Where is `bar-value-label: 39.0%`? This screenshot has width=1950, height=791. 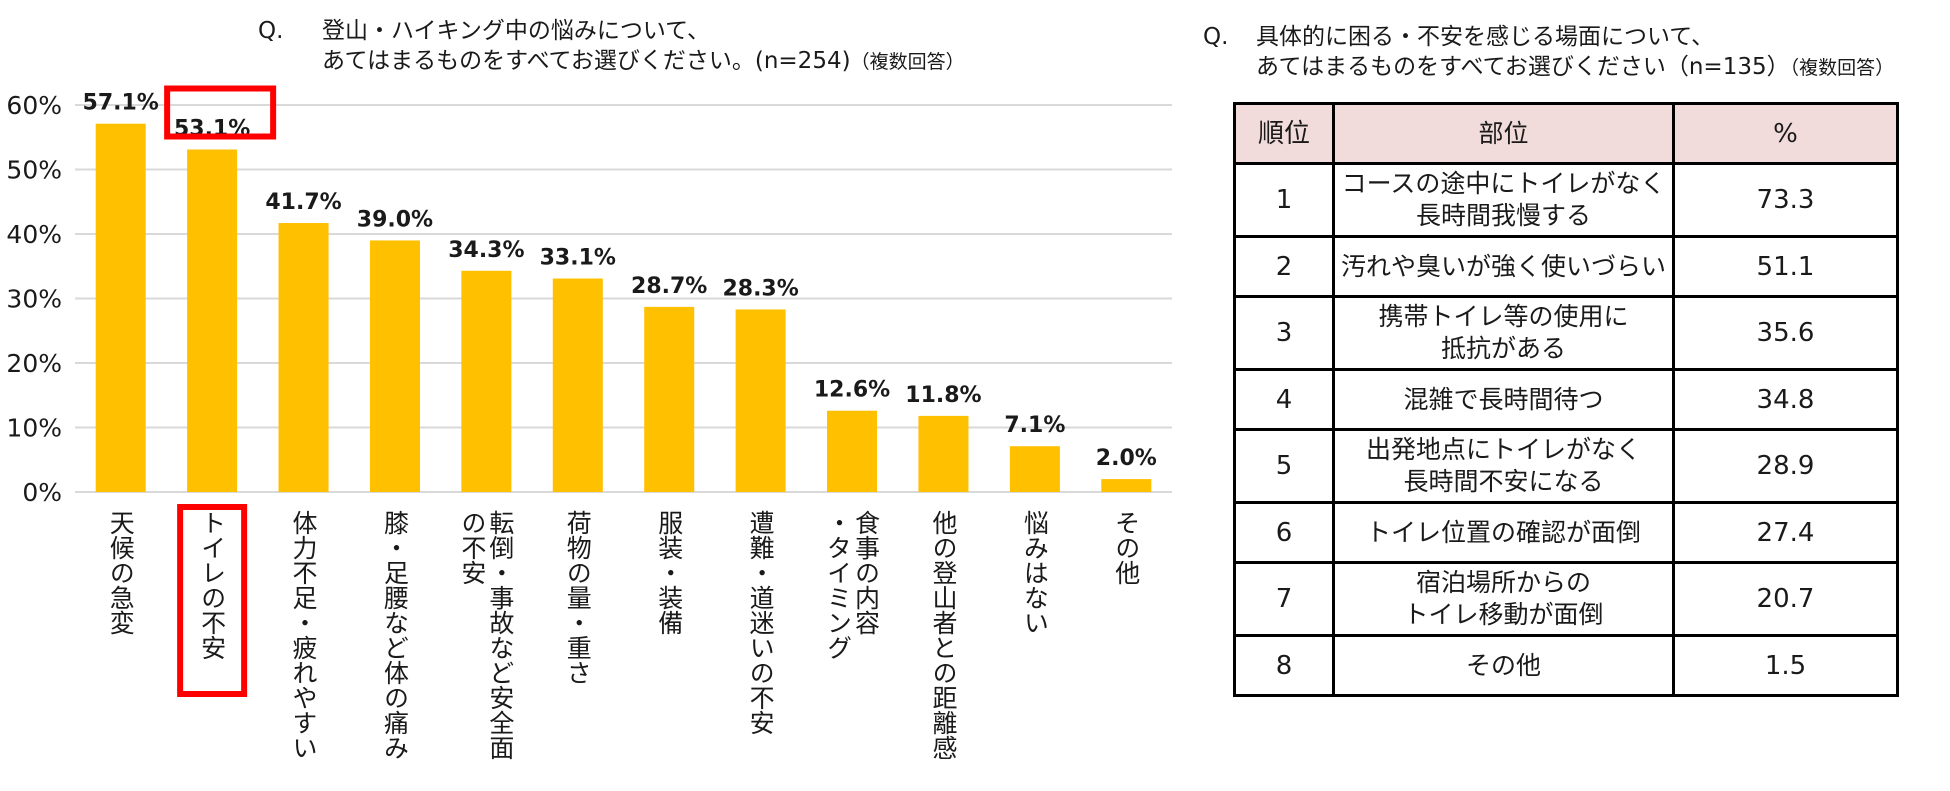 bar-value-label: 39.0% is located at coordinates (395, 219).